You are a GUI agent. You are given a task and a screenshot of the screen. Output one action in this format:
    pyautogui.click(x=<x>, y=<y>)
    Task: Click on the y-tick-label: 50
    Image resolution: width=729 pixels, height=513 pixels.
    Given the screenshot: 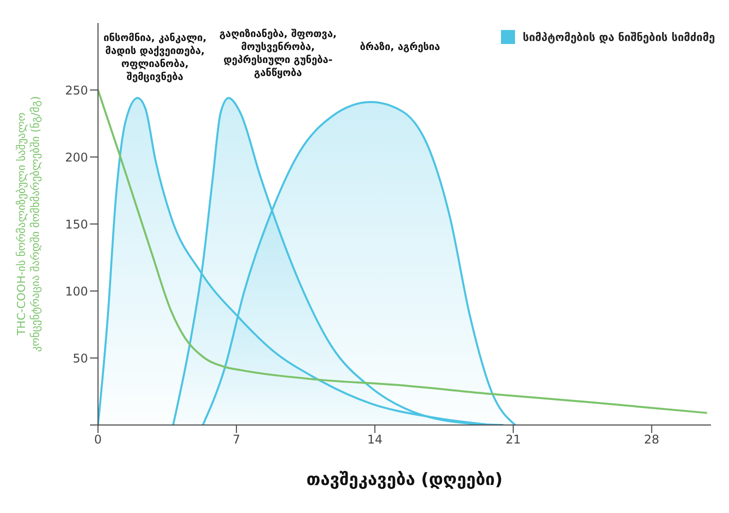 What is the action you would take?
    pyautogui.click(x=80, y=358)
    